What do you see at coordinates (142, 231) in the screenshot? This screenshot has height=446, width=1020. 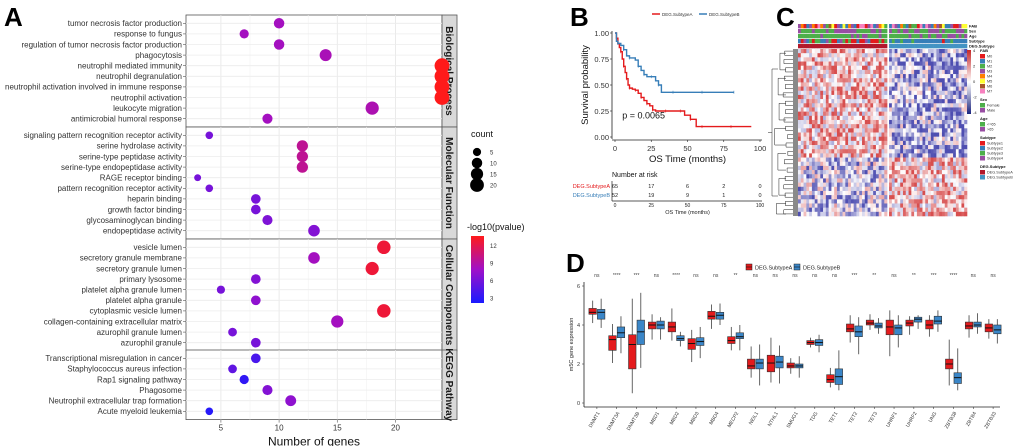 I see `term-label: endopeptidase activity` at bounding box center [142, 231].